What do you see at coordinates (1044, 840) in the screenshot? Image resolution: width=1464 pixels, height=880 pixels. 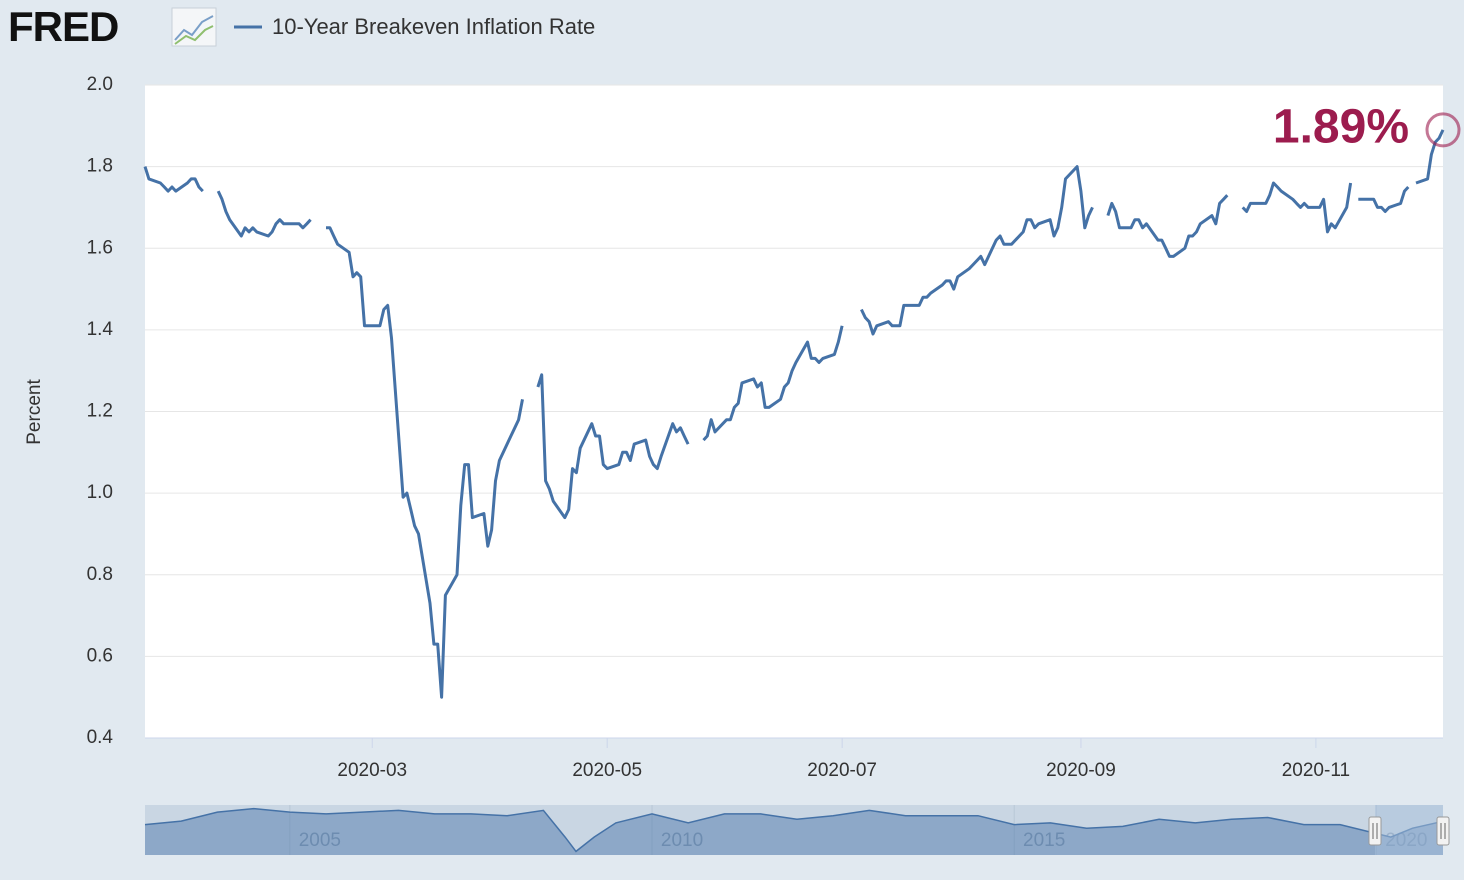 I see `navigator-tick-label: 2015` at bounding box center [1044, 840].